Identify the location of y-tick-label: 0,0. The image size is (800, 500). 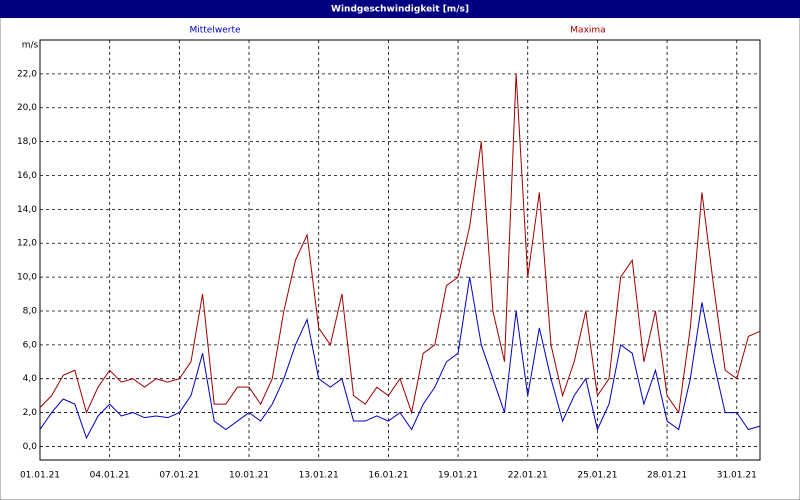
(30, 447).